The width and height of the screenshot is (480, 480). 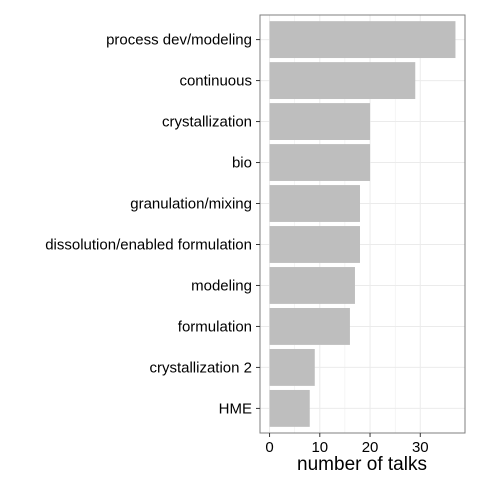 What do you see at coordinates (207, 122) in the screenshot?
I see `y-tick-label: crystallization` at bounding box center [207, 122].